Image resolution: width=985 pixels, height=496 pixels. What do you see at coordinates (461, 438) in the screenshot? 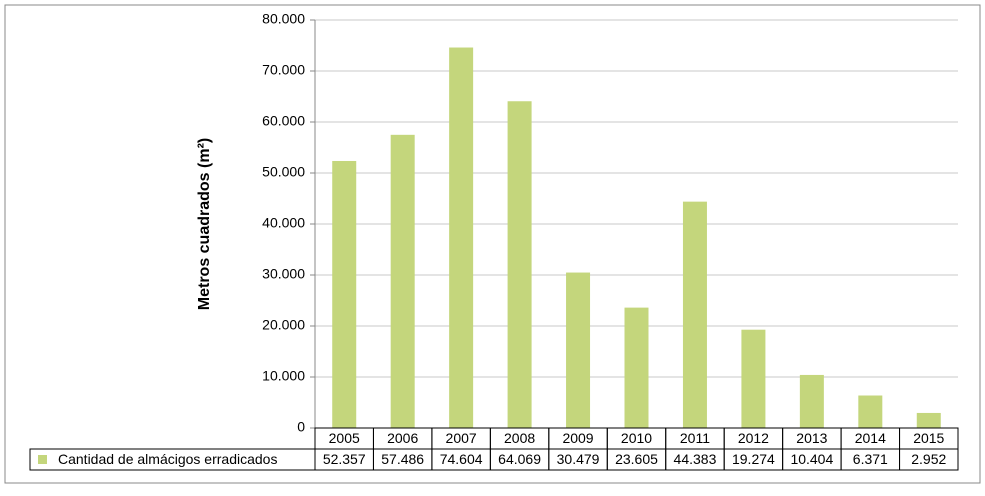
I see `x-tick-label: 2007` at bounding box center [461, 438].